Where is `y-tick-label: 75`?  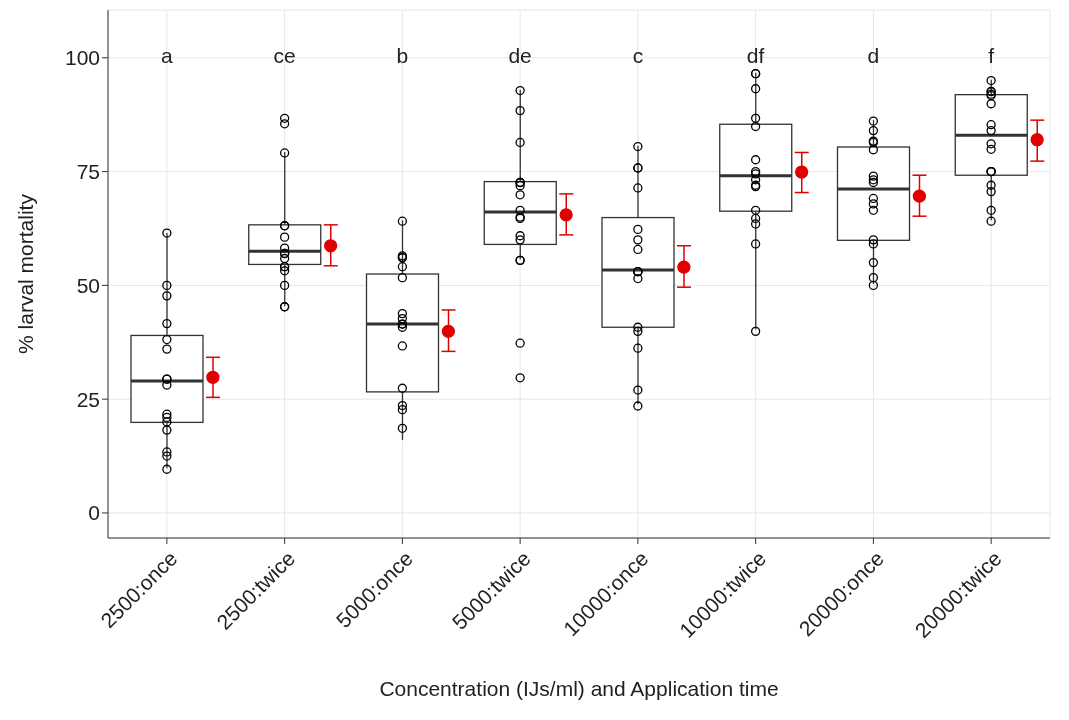 y-tick-label: 75 is located at coordinates (88, 172).